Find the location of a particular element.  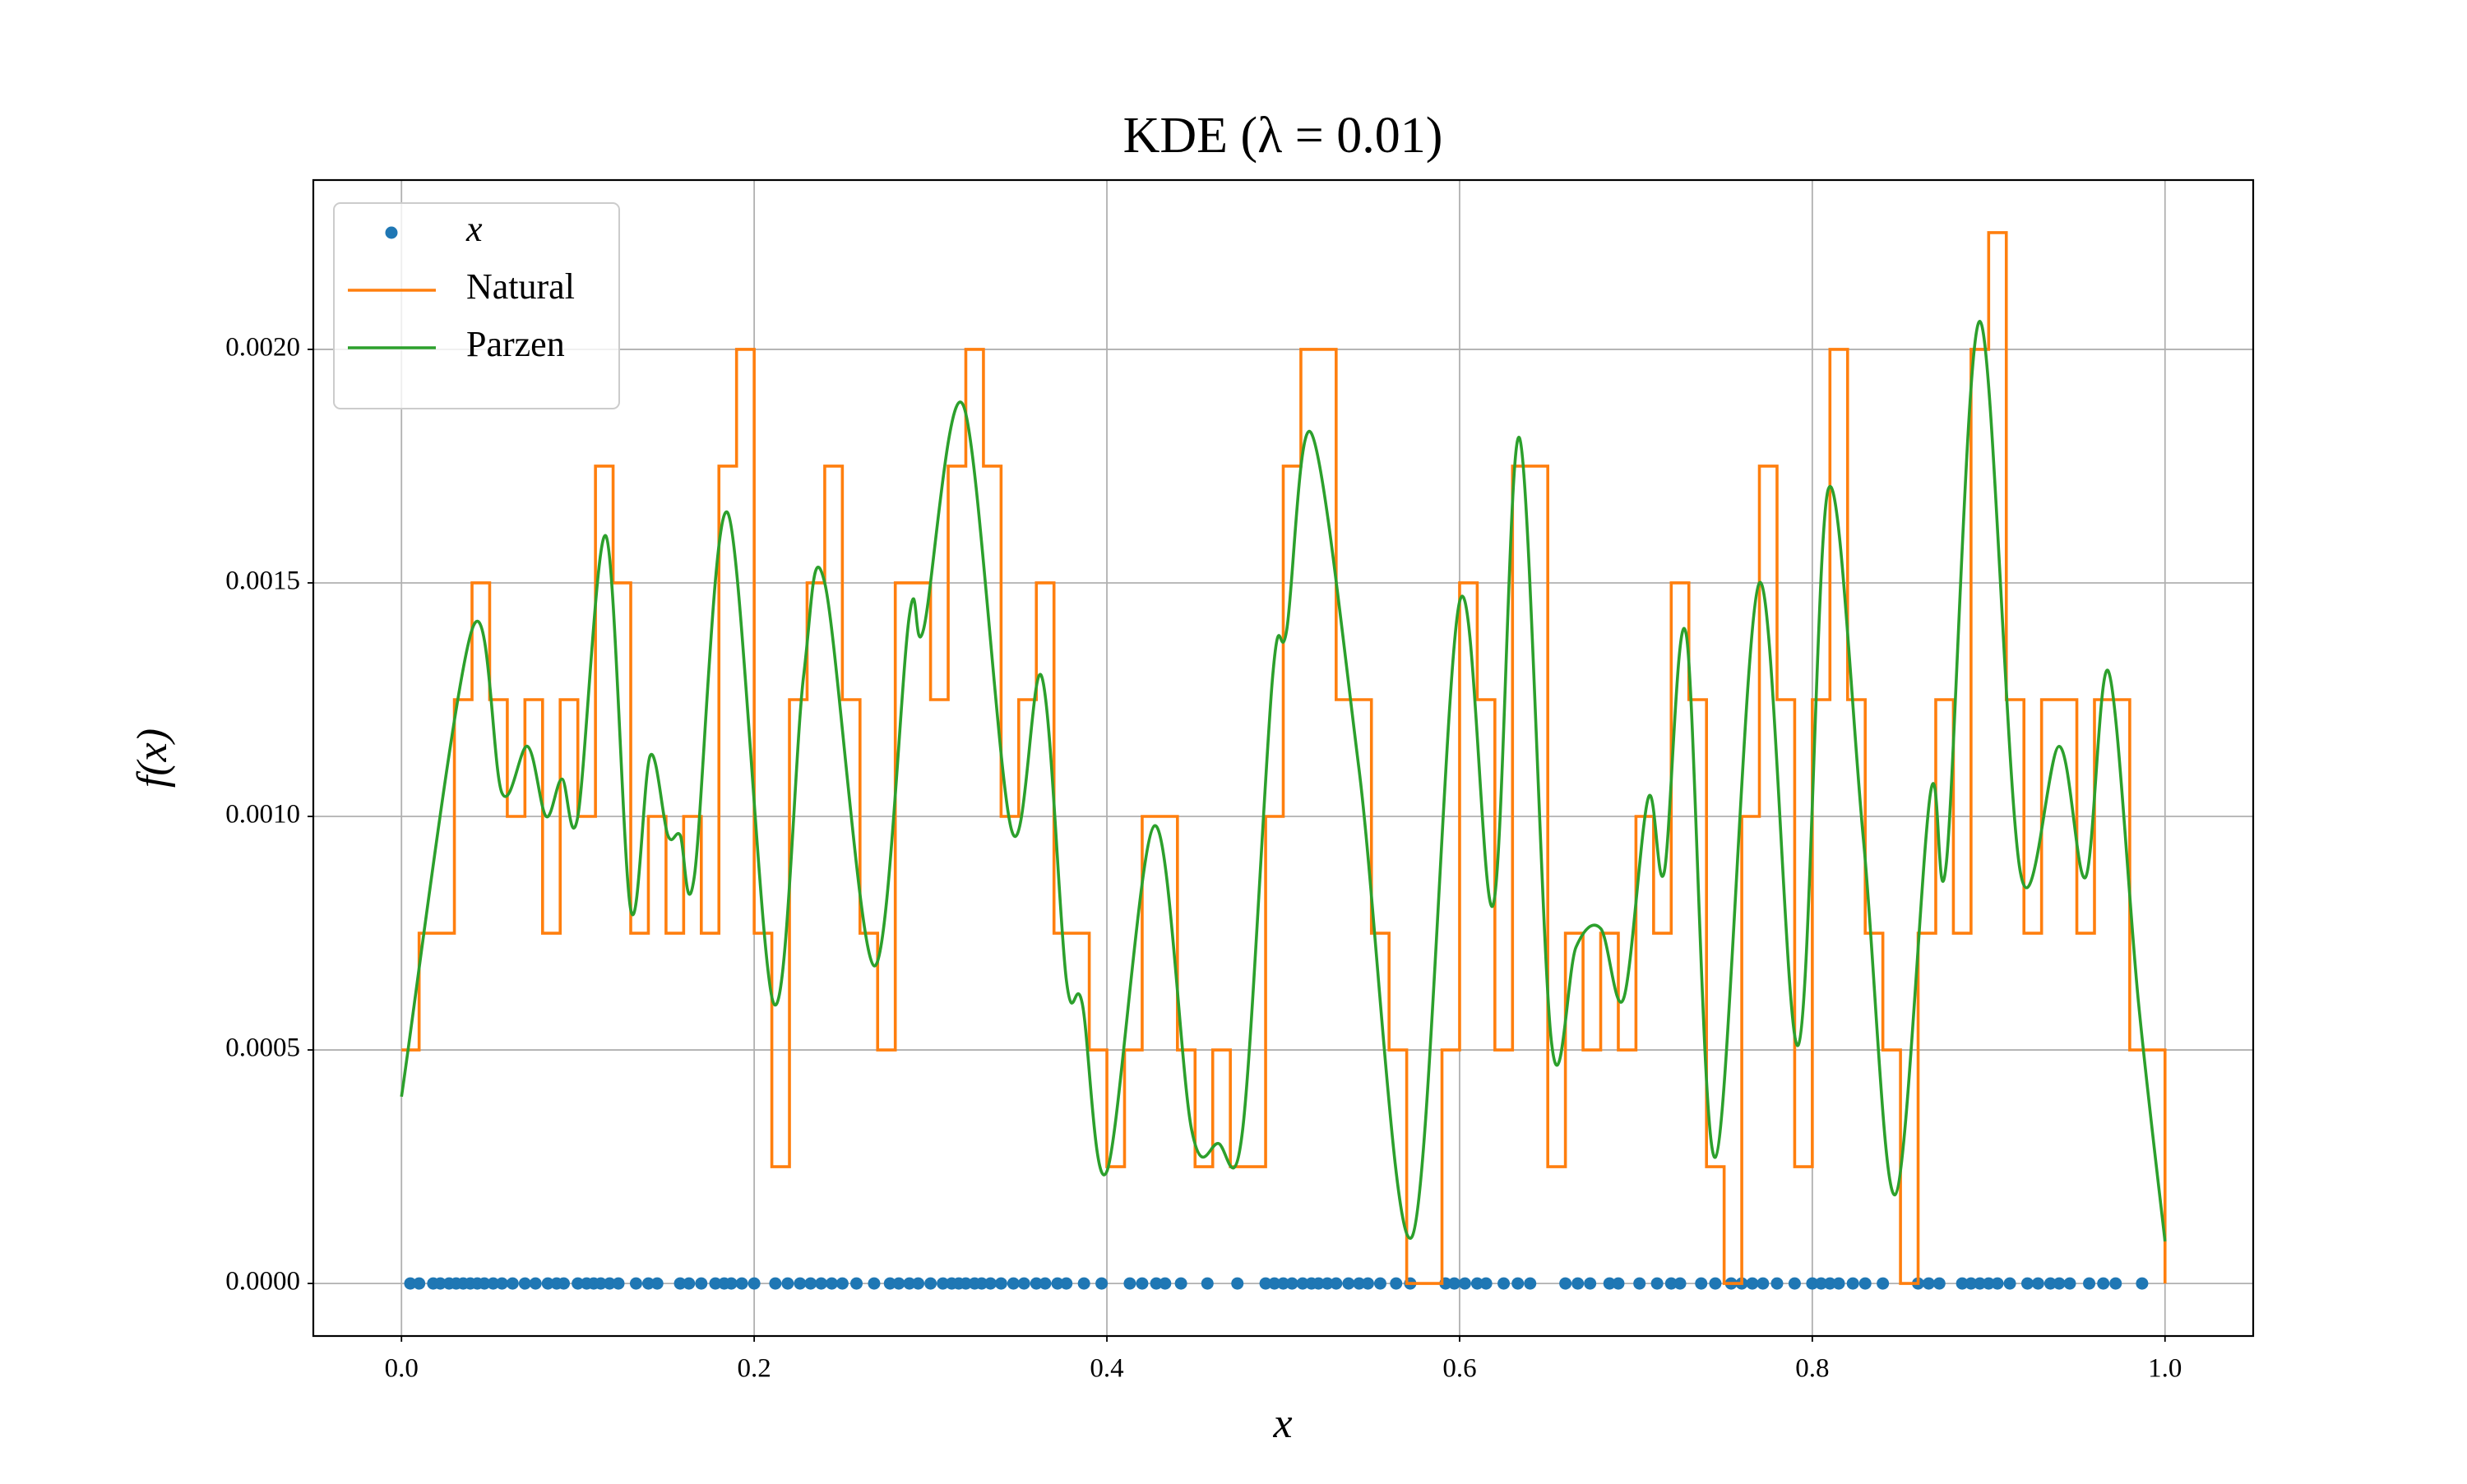

x-tick-label: 0.4 is located at coordinates (1106, 1369).